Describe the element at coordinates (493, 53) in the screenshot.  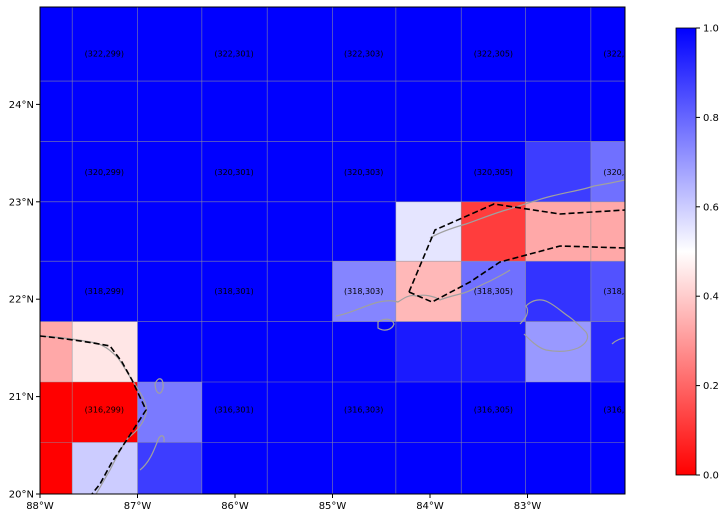
I see `grid-cell-label: (322,305)` at that location.